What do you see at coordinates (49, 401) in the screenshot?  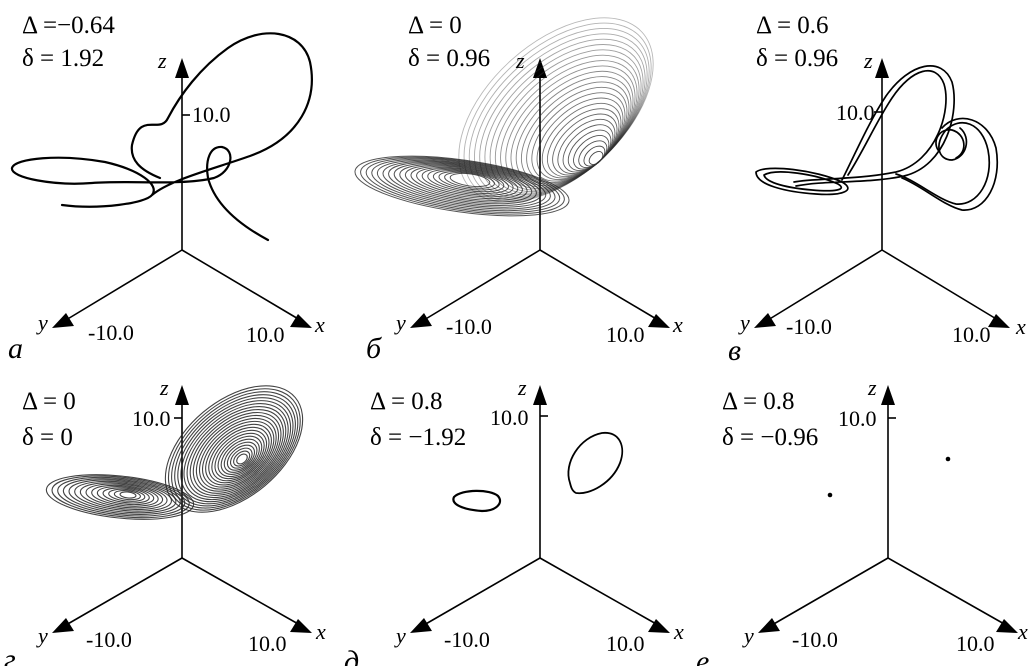 I see `panel-d-delta-cap: Δ = 0` at bounding box center [49, 401].